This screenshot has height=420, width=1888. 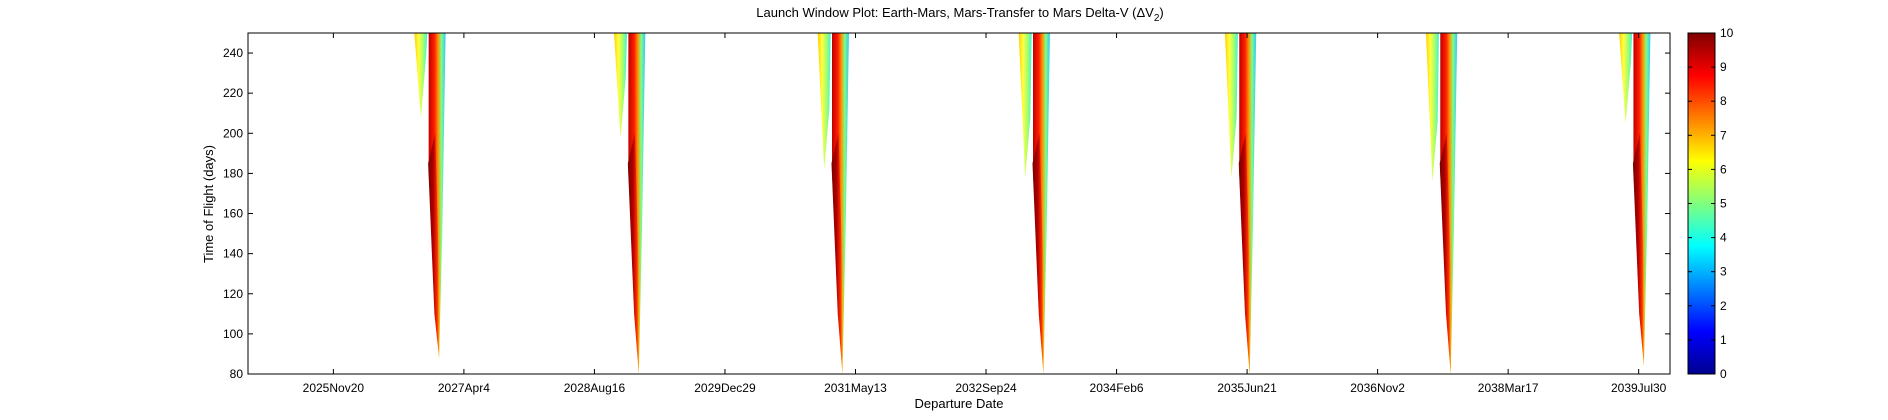 What do you see at coordinates (1723, 204) in the screenshot?
I see `colorbar-tick-label: 5` at bounding box center [1723, 204].